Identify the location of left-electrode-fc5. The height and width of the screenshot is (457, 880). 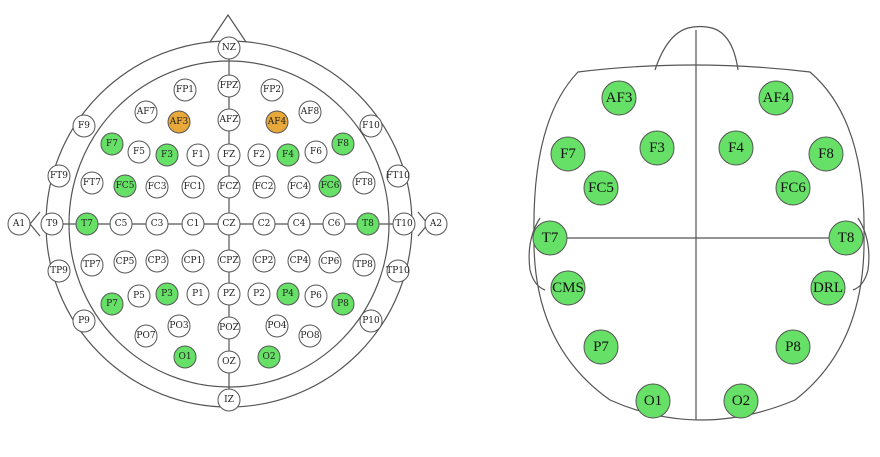
(125, 186).